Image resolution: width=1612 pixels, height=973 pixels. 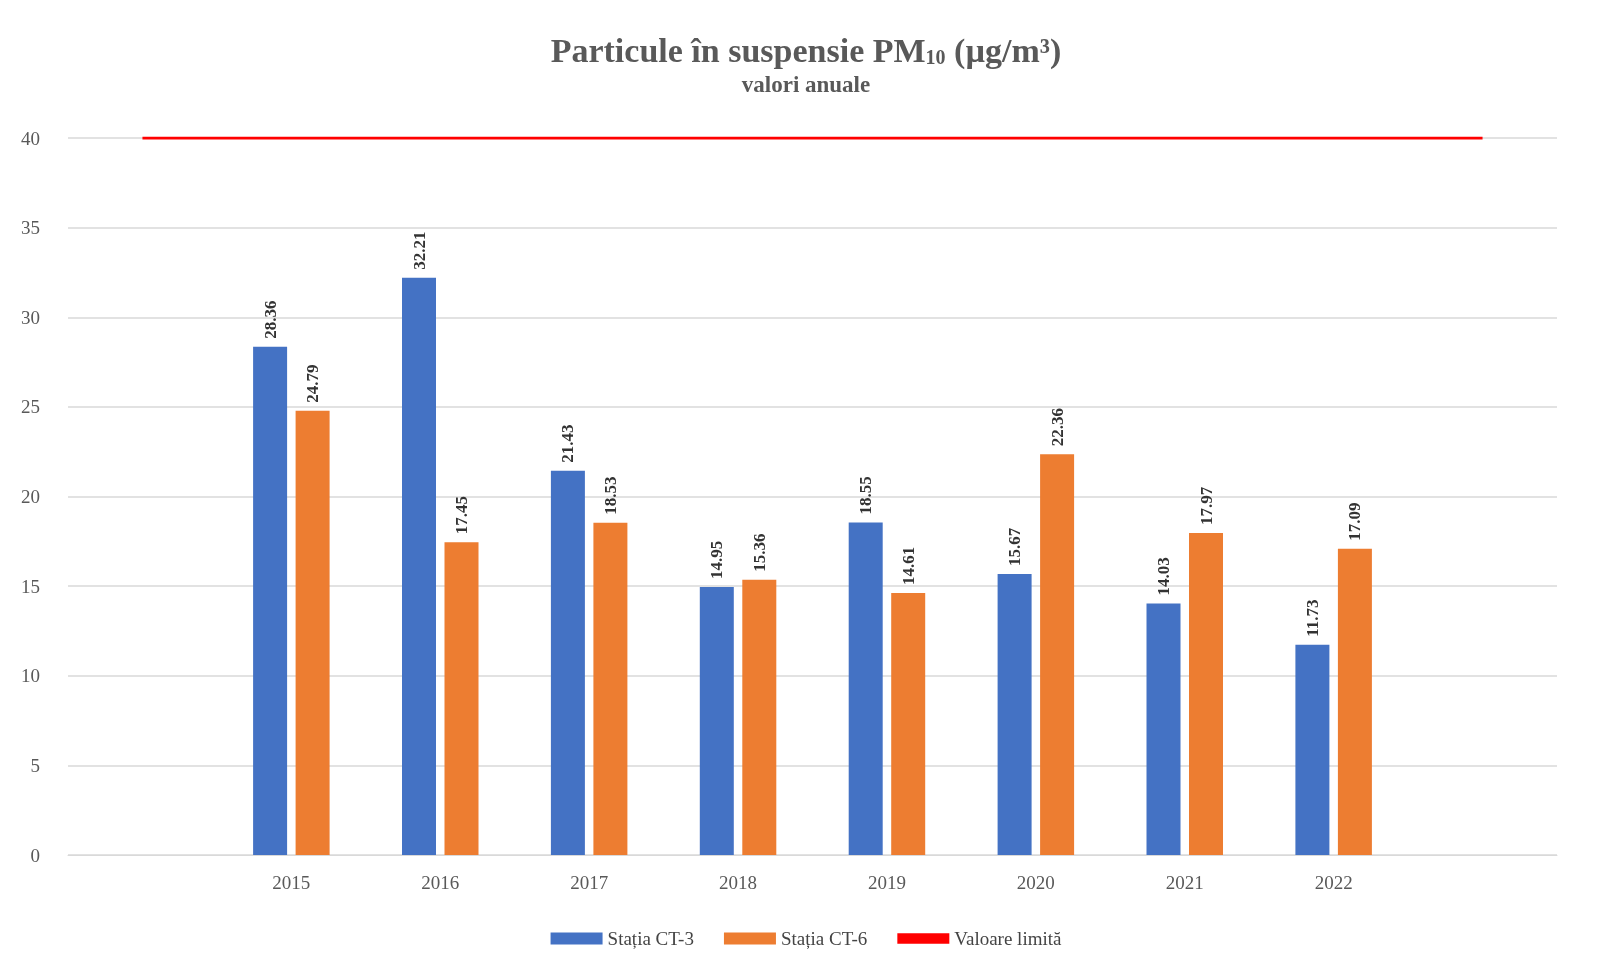 I want to click on data-label: 14.95, so click(x=717, y=560).